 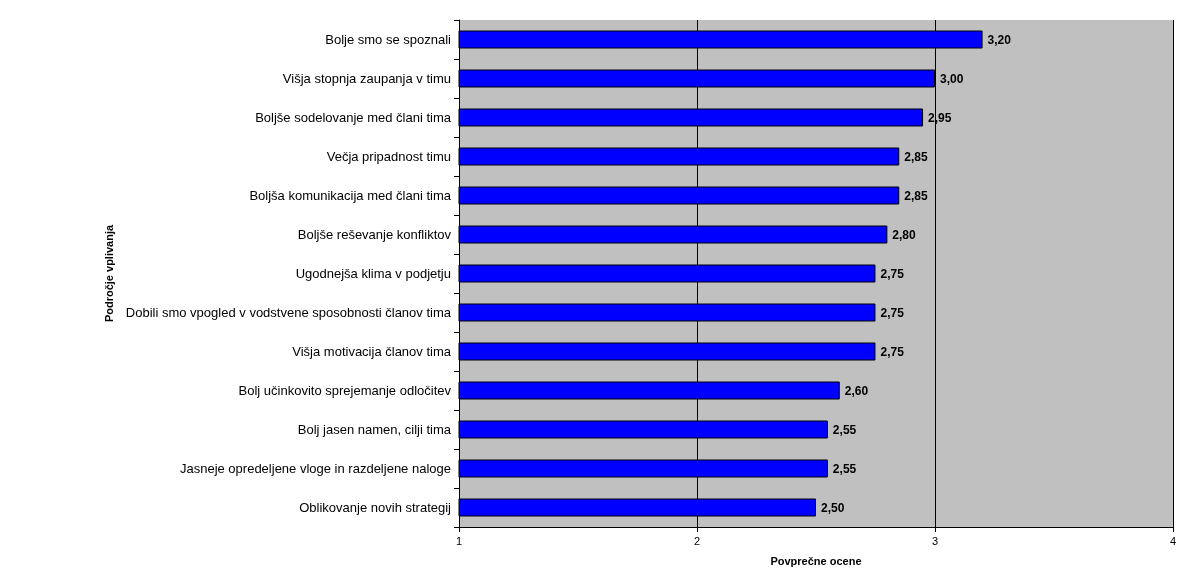 What do you see at coordinates (373, 273) in the screenshot?
I see `y-tick-label: Ugodnejša klima v podjetju` at bounding box center [373, 273].